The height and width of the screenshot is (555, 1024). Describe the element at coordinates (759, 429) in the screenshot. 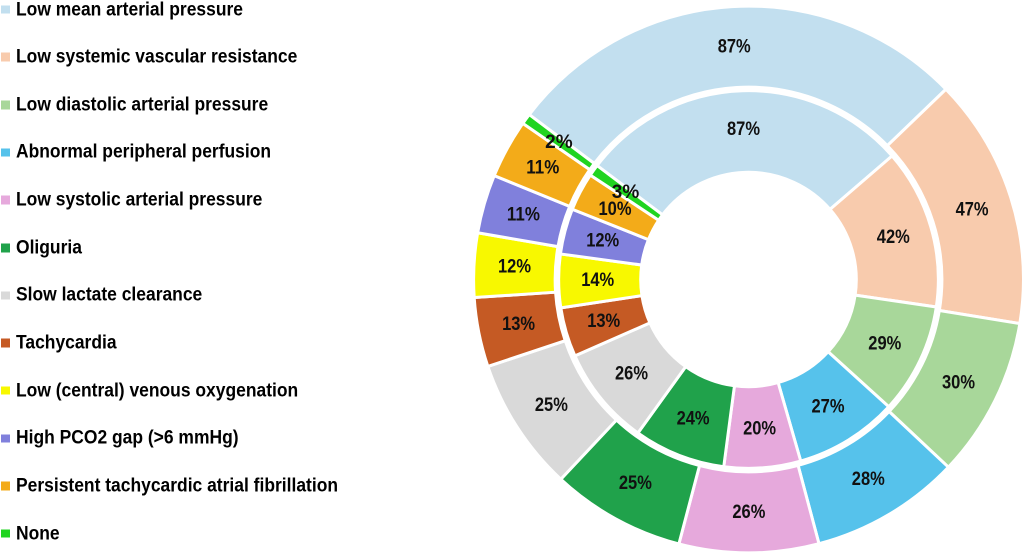

I see `svg-text: 20%` at that location.